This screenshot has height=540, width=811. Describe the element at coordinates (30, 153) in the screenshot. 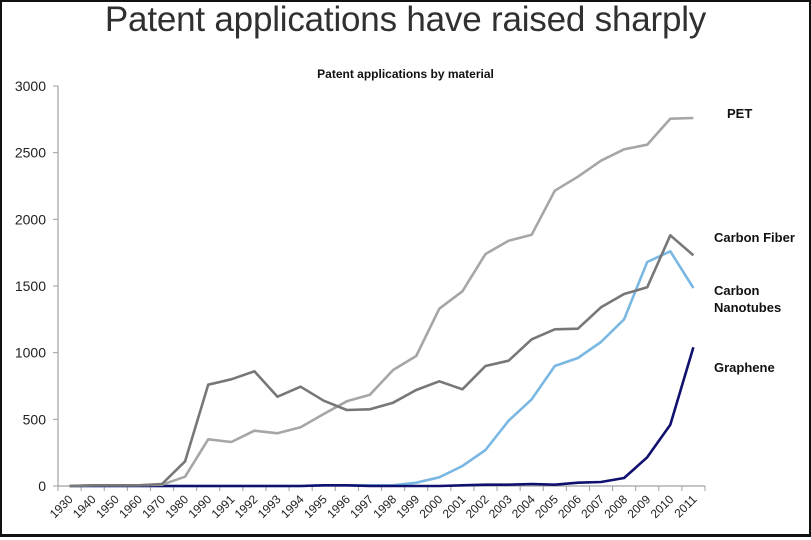

I see `y-tick-label: 2500` at that location.